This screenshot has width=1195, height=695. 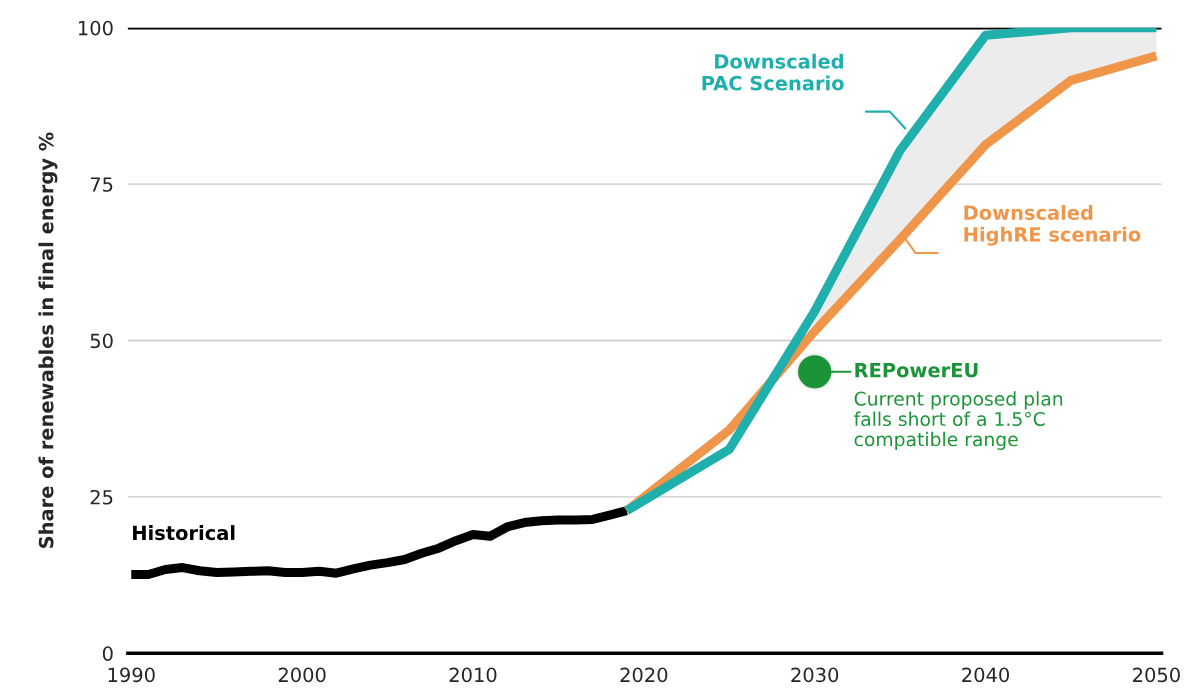 I want to click on annotation: Current proposed plan falls short of a 1.5°C compatible range, so click(x=958, y=420).